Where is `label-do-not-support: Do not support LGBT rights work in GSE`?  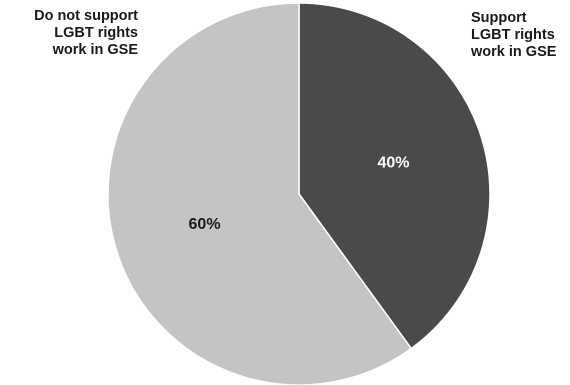
label-do-not-support: Do not support LGBT rights work in GSE is located at coordinates (86, 33).